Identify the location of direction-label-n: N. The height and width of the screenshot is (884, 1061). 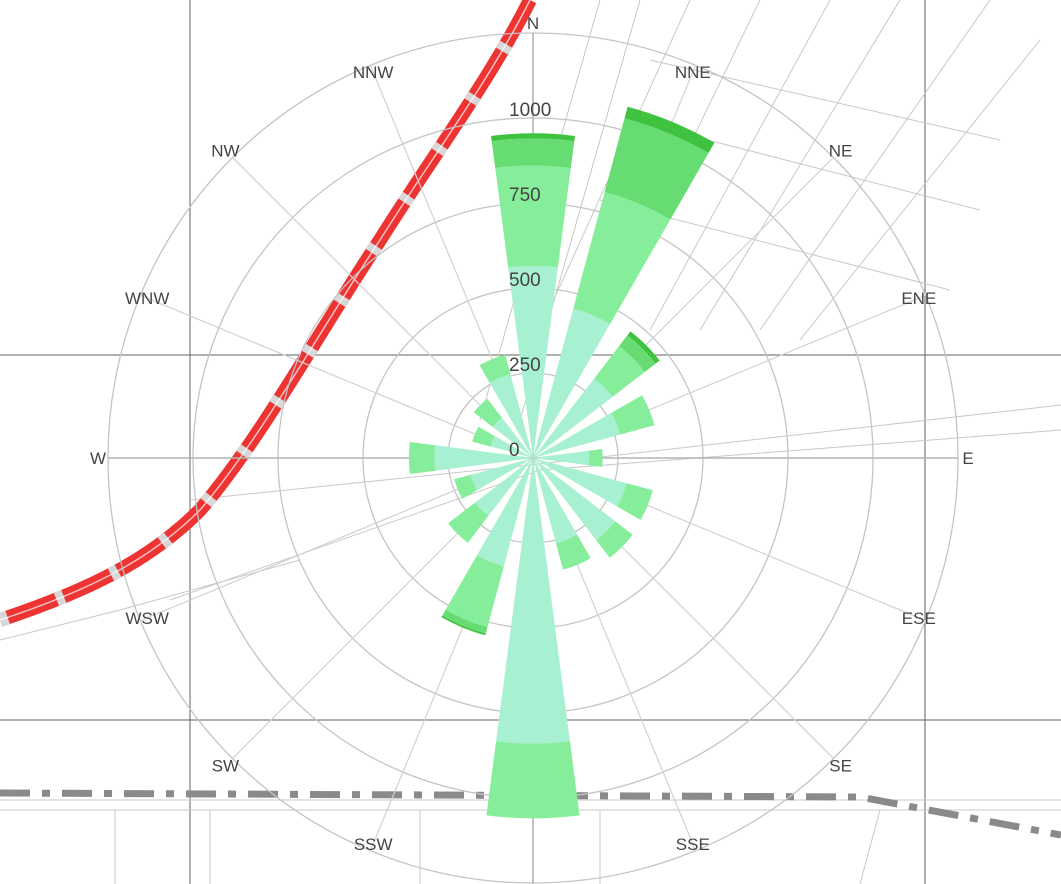
(533, 23).